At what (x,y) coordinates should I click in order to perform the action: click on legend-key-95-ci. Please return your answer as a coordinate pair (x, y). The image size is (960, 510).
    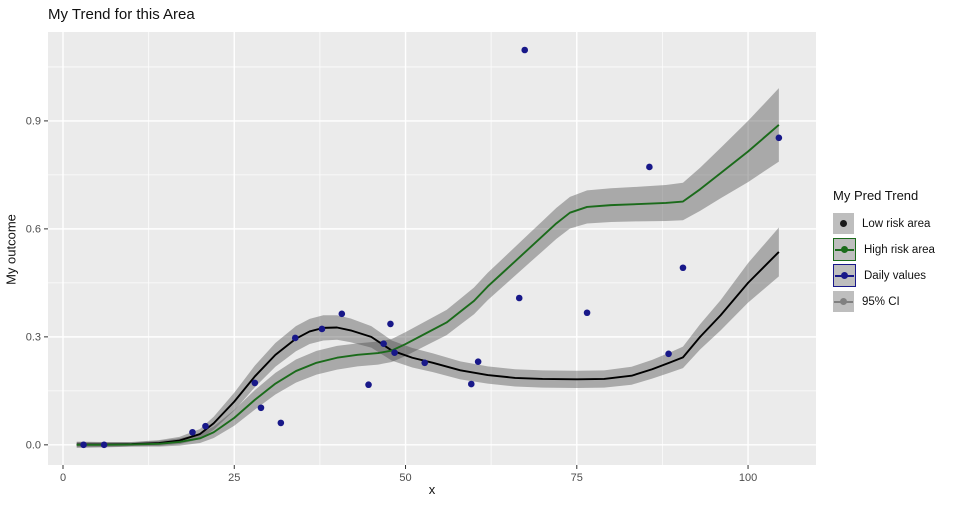
    Looking at the image, I should click on (843, 301).